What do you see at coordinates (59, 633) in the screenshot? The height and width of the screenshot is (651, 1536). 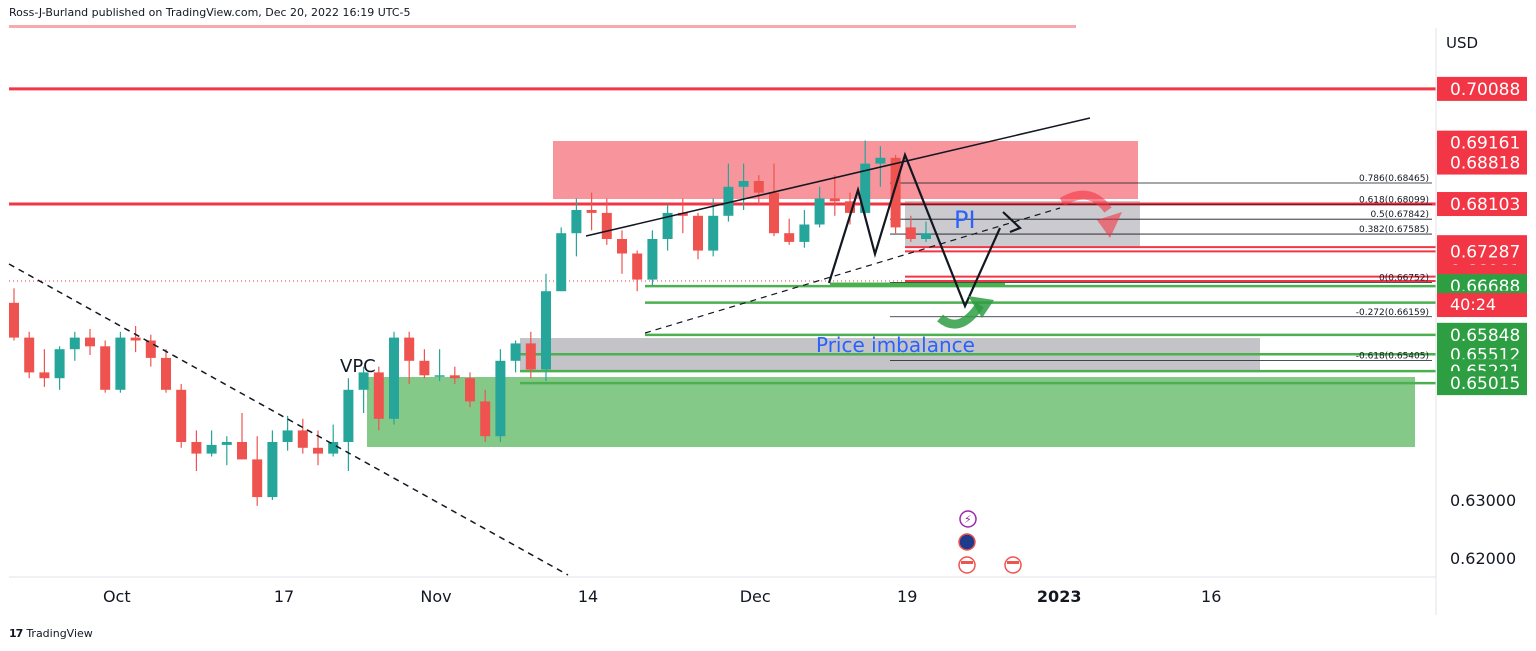 I see `tradingview-brand: TradingView` at bounding box center [59, 633].